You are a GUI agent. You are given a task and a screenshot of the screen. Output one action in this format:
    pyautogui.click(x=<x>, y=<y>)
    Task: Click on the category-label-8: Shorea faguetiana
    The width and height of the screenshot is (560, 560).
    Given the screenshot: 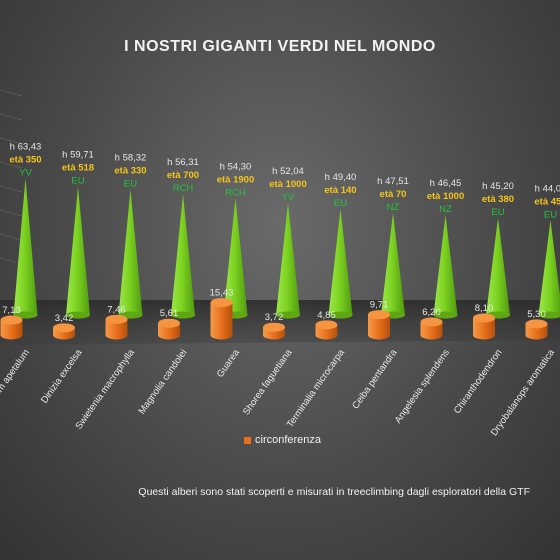 What is the action you would take?
    pyautogui.click(x=268, y=382)
    